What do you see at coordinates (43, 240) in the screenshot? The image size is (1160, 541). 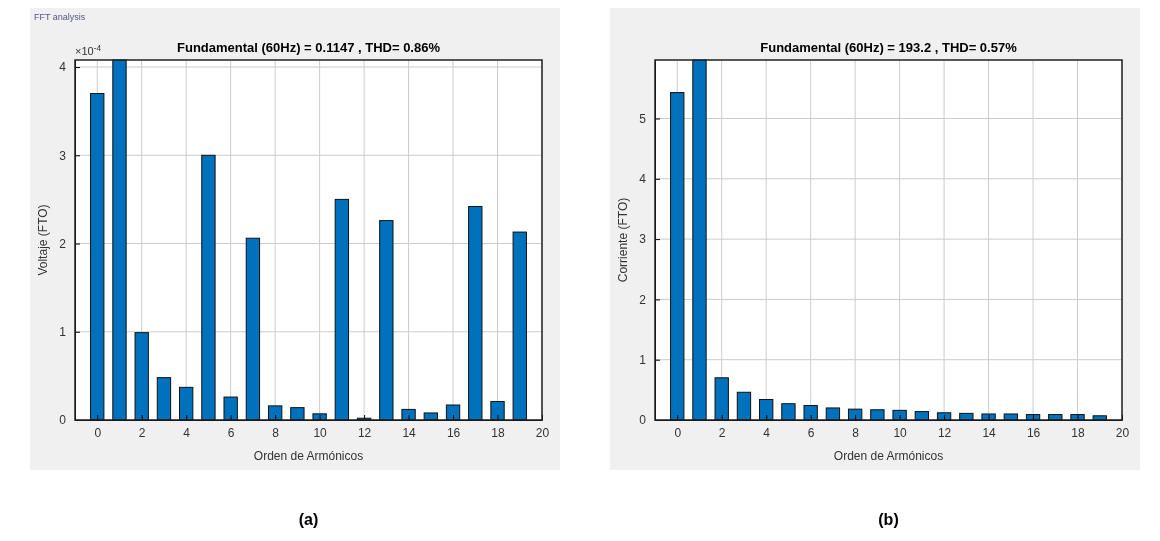 I see `y-axis-title: Voltaje (FTO)` at bounding box center [43, 240].